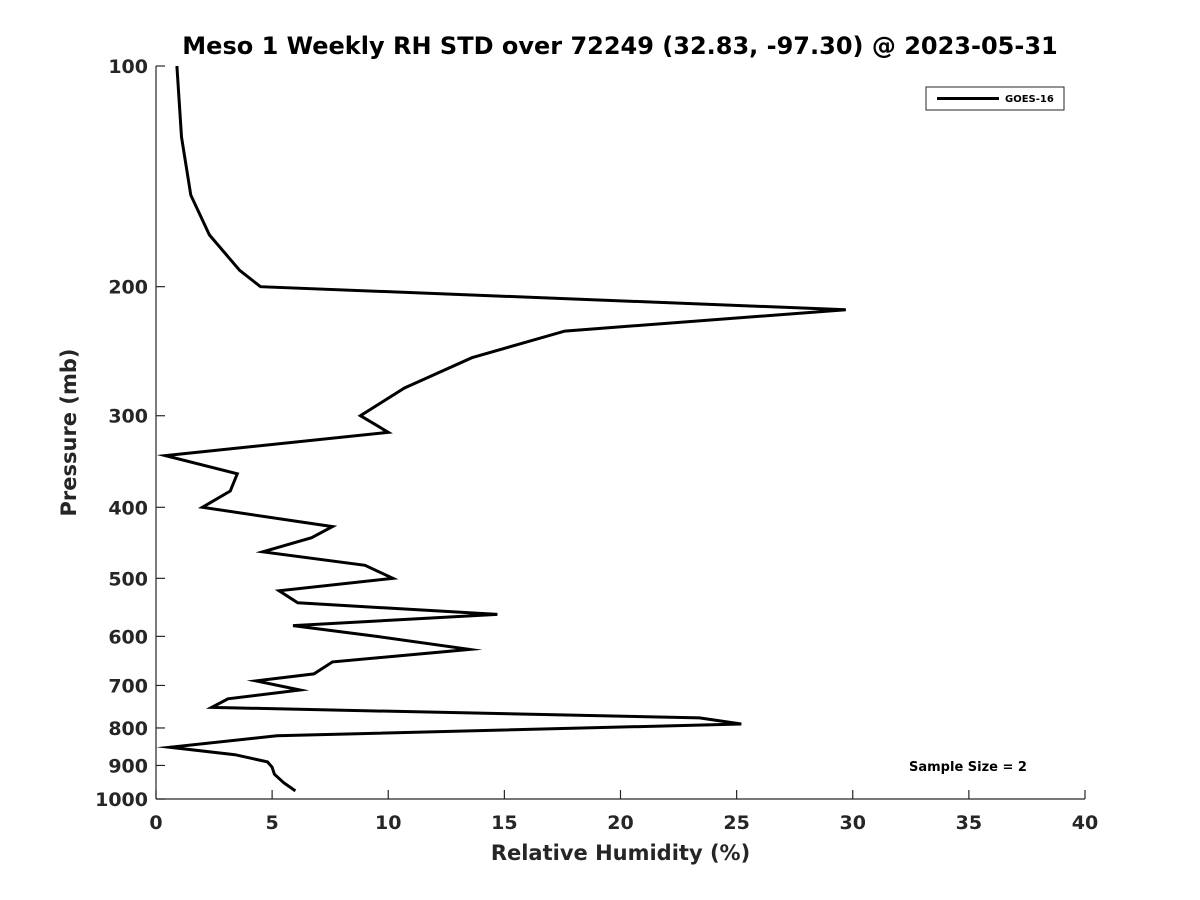 The height and width of the screenshot is (900, 1200). I want to click on y-tick-label: 300, so click(128, 417).